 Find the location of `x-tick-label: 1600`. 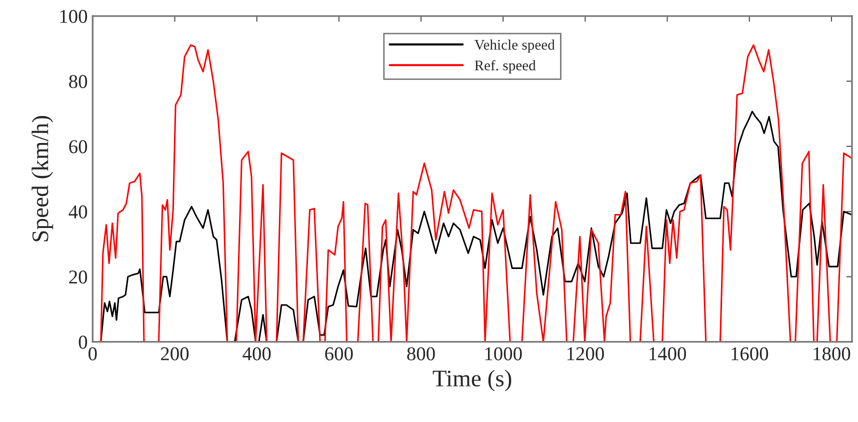

x-tick-label: 1600 is located at coordinates (750, 353).